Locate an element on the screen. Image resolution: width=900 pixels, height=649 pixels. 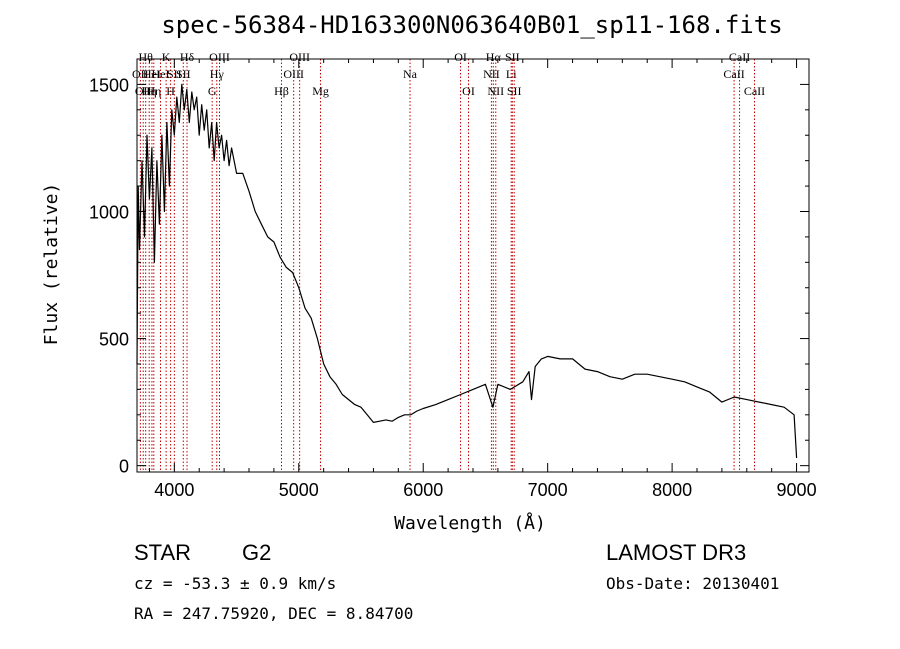
y-axis-label: Flux (relative) is located at coordinates (51, 264).